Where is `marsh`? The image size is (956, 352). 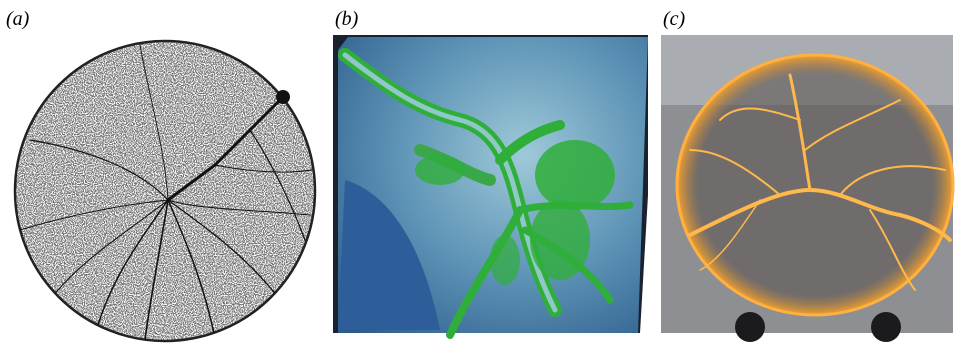 marsh is located at coordinates (515, 212).